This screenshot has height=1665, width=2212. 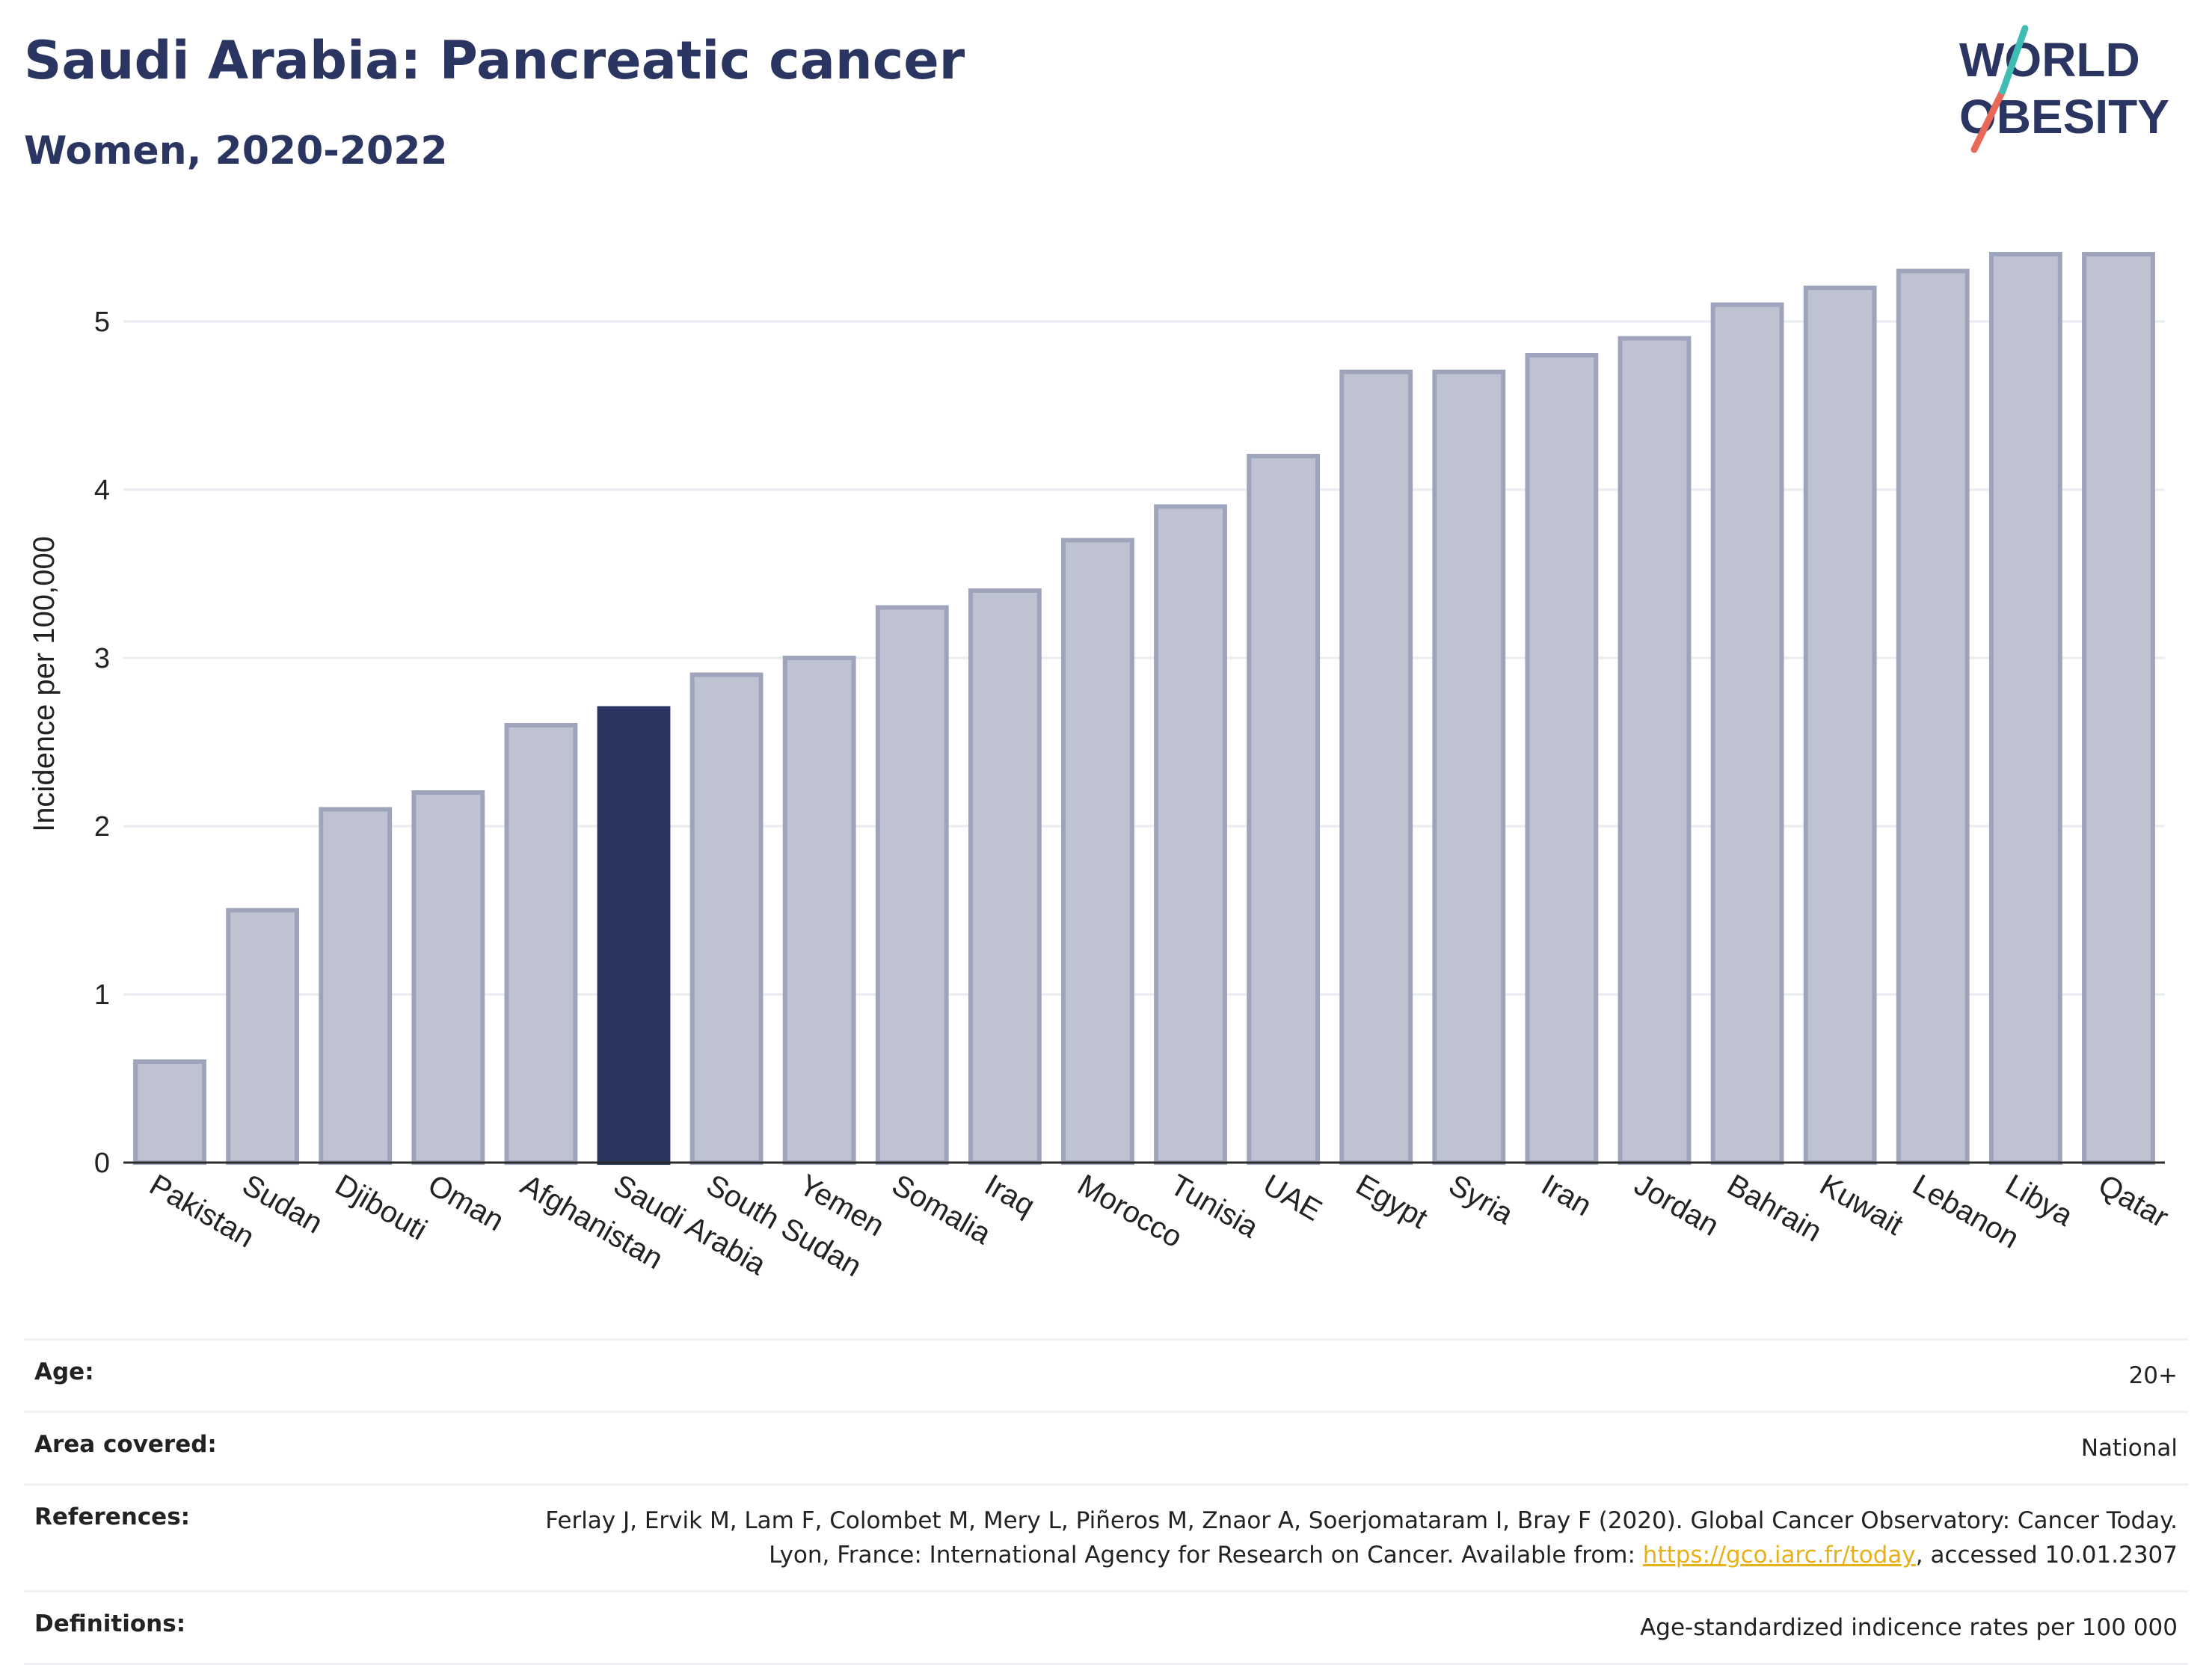 What do you see at coordinates (2129, 1448) in the screenshot?
I see `area-value: National` at bounding box center [2129, 1448].